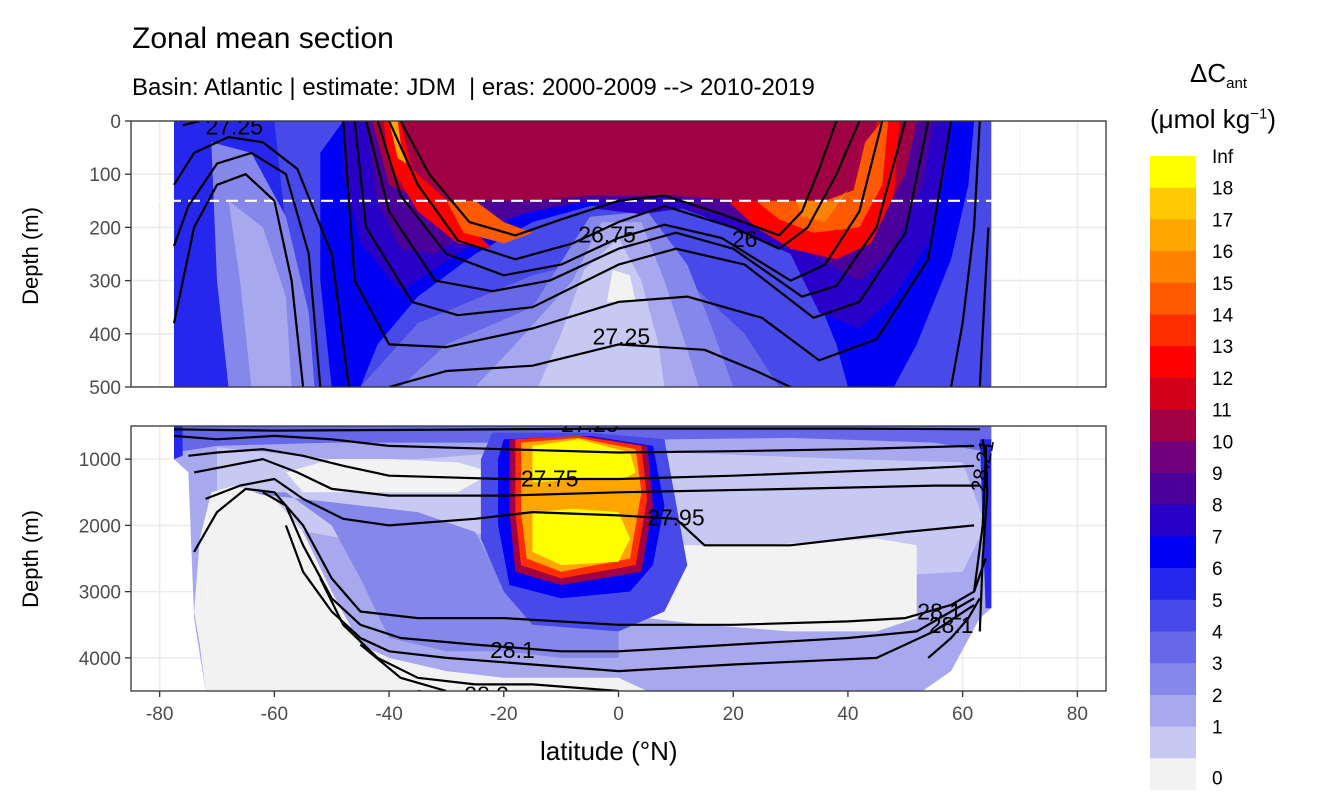 This screenshot has height=806, width=1344. I want to click on legend-label: 17, so click(1222, 220).